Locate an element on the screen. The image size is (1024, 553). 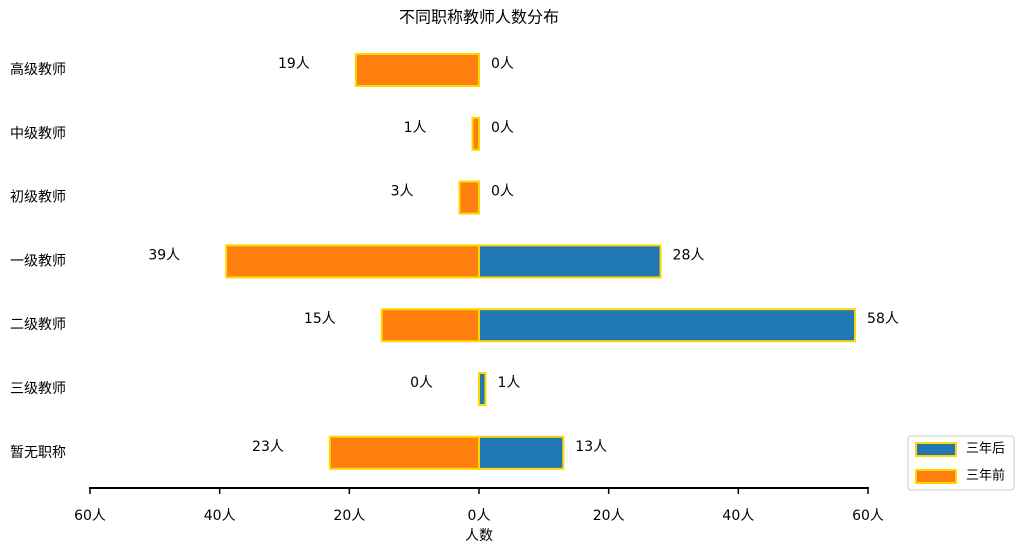
y-tick-label: 初级教师 is located at coordinates (38, 197).